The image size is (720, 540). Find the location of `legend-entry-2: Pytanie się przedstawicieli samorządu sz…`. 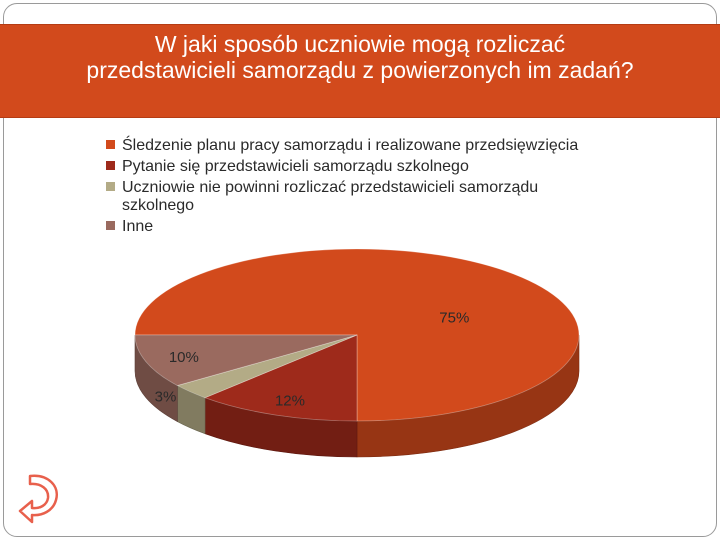

legend-entry-2: Pytanie się przedstawicieli samorządu sz… is located at coordinates (295, 166).